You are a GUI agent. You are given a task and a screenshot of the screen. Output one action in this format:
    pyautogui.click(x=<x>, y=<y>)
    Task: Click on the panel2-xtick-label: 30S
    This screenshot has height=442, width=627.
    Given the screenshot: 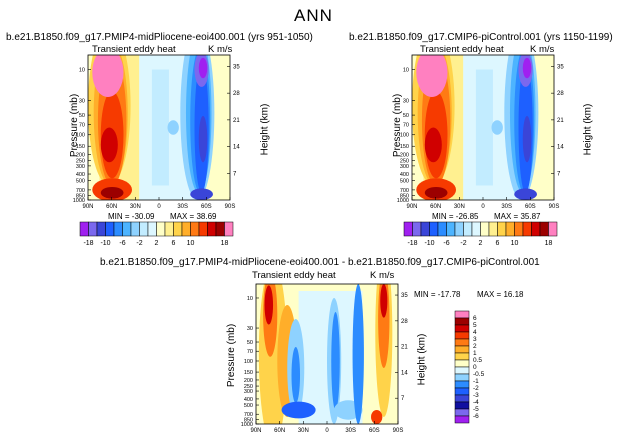 What is the action you would take?
    pyautogui.click(x=506, y=207)
    